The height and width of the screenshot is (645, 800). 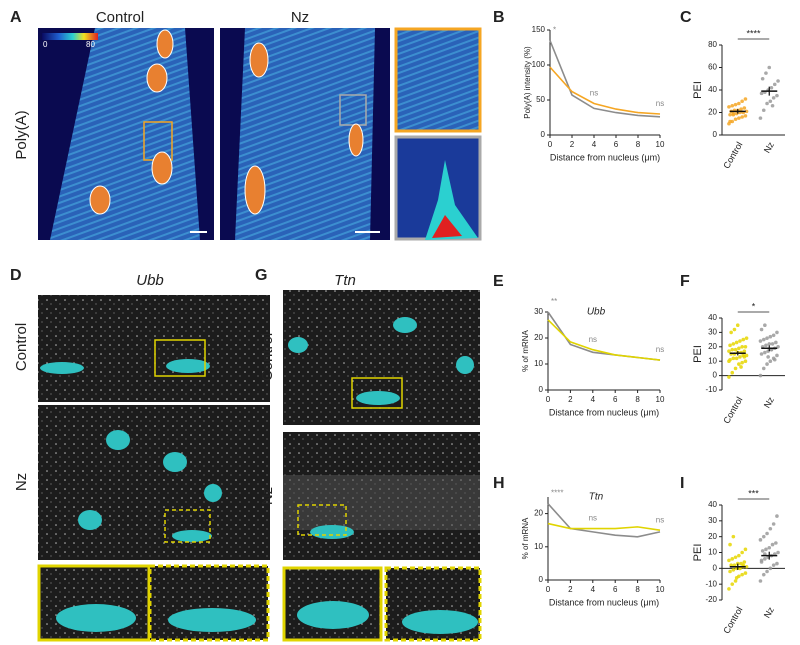 I want to click on chart-title: Ttn, so click(x=596, y=497).